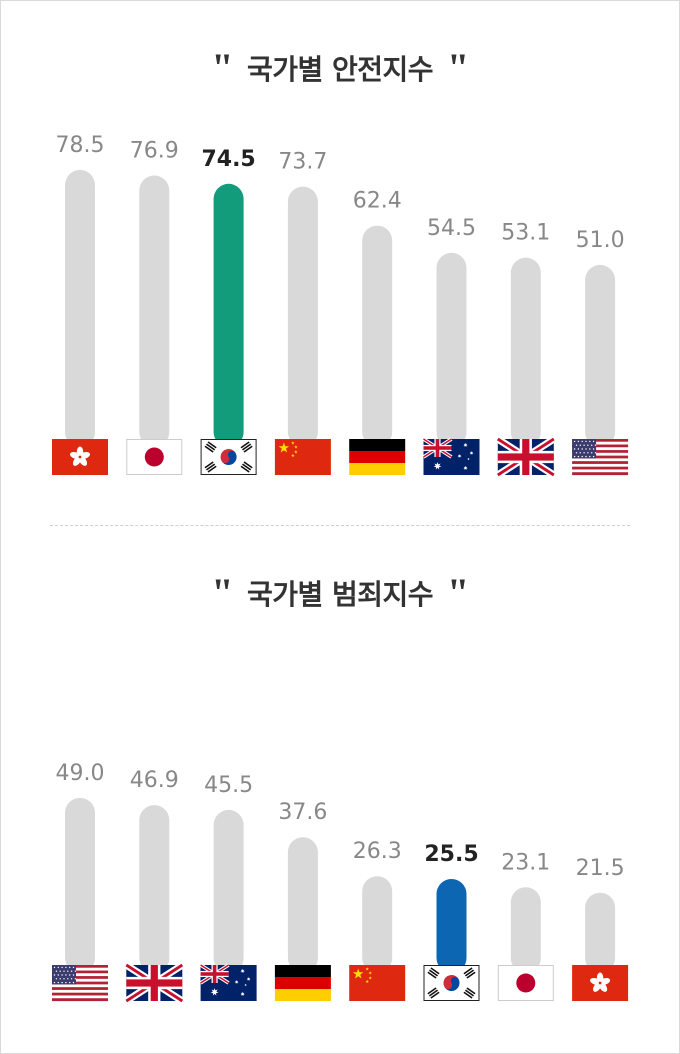 The height and width of the screenshot is (1054, 680). What do you see at coordinates (451, 854) in the screenshot?
I see `value-label-south-korea: 25.5` at bounding box center [451, 854].